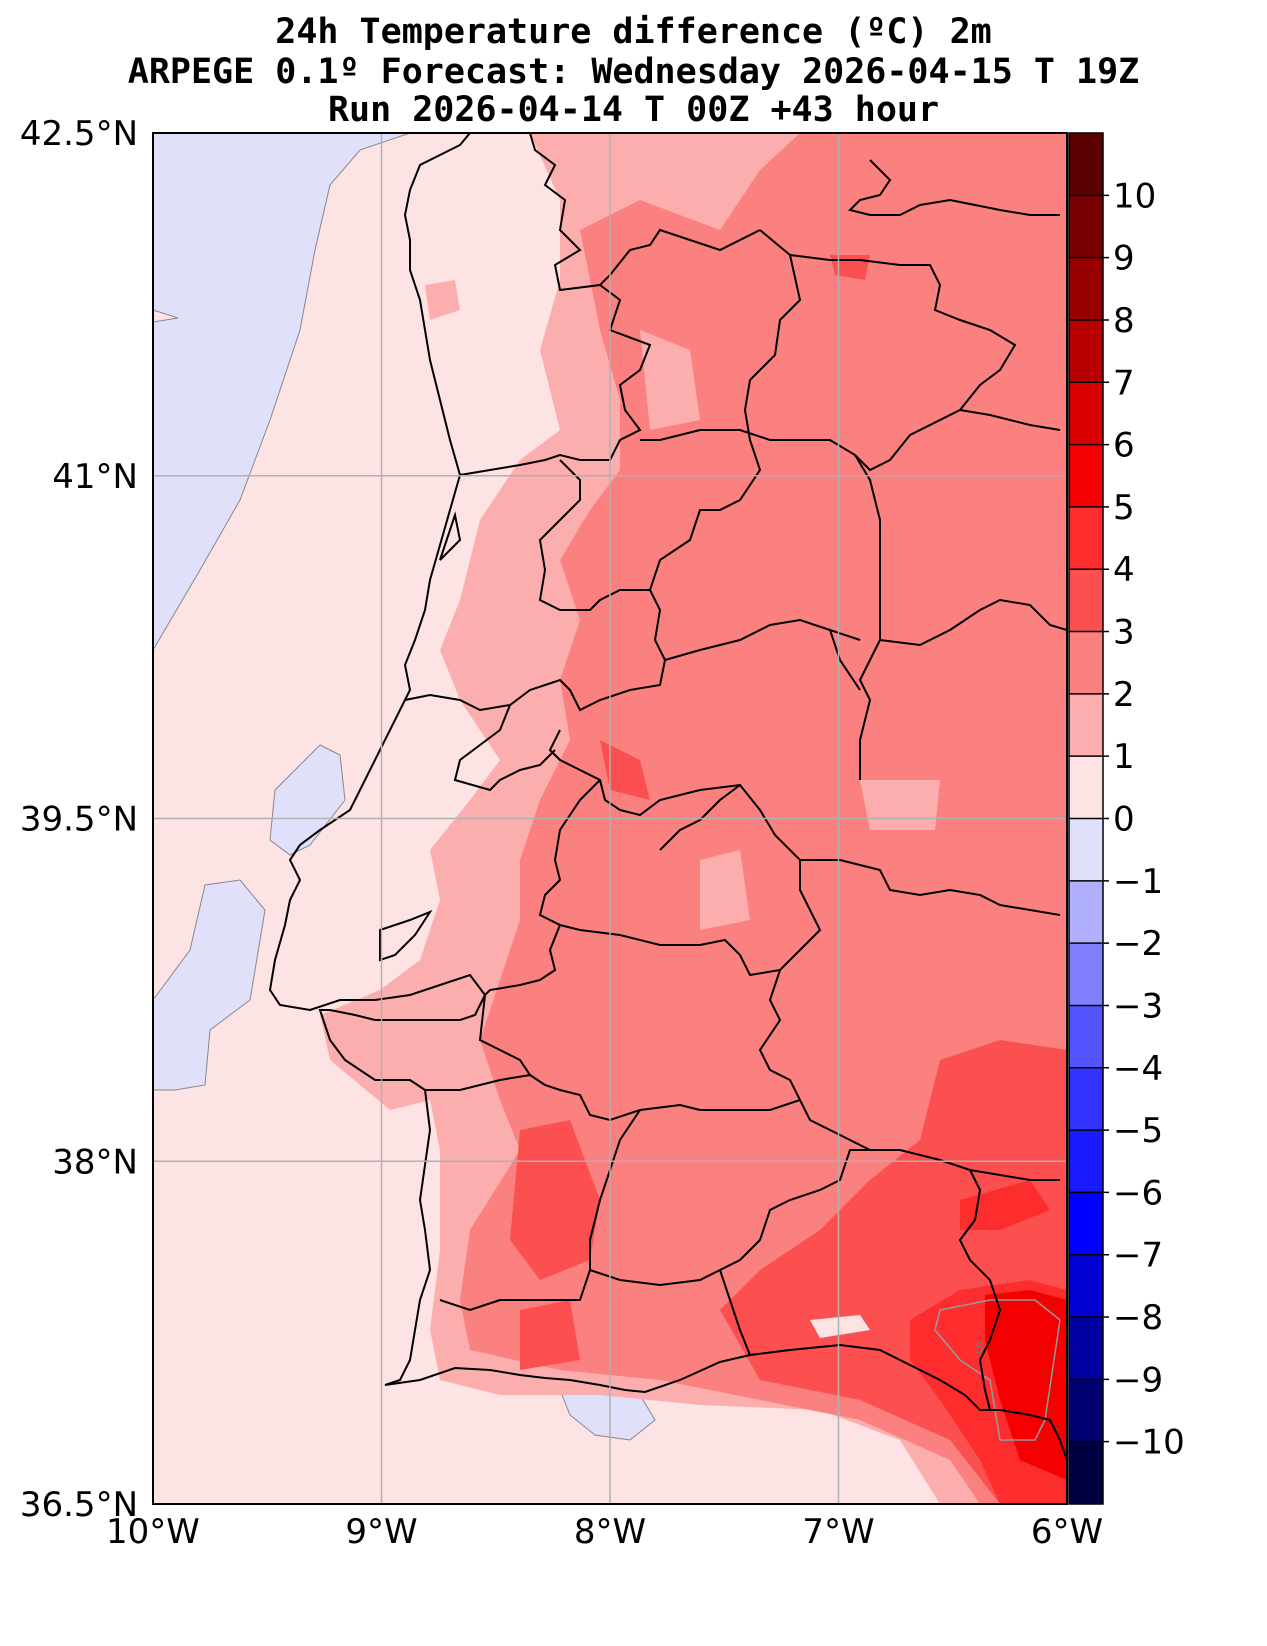 The height and width of the screenshot is (1646, 1267). What do you see at coordinates (1124, 321) in the screenshot?
I see `colorbar-tick-label: 8` at bounding box center [1124, 321].